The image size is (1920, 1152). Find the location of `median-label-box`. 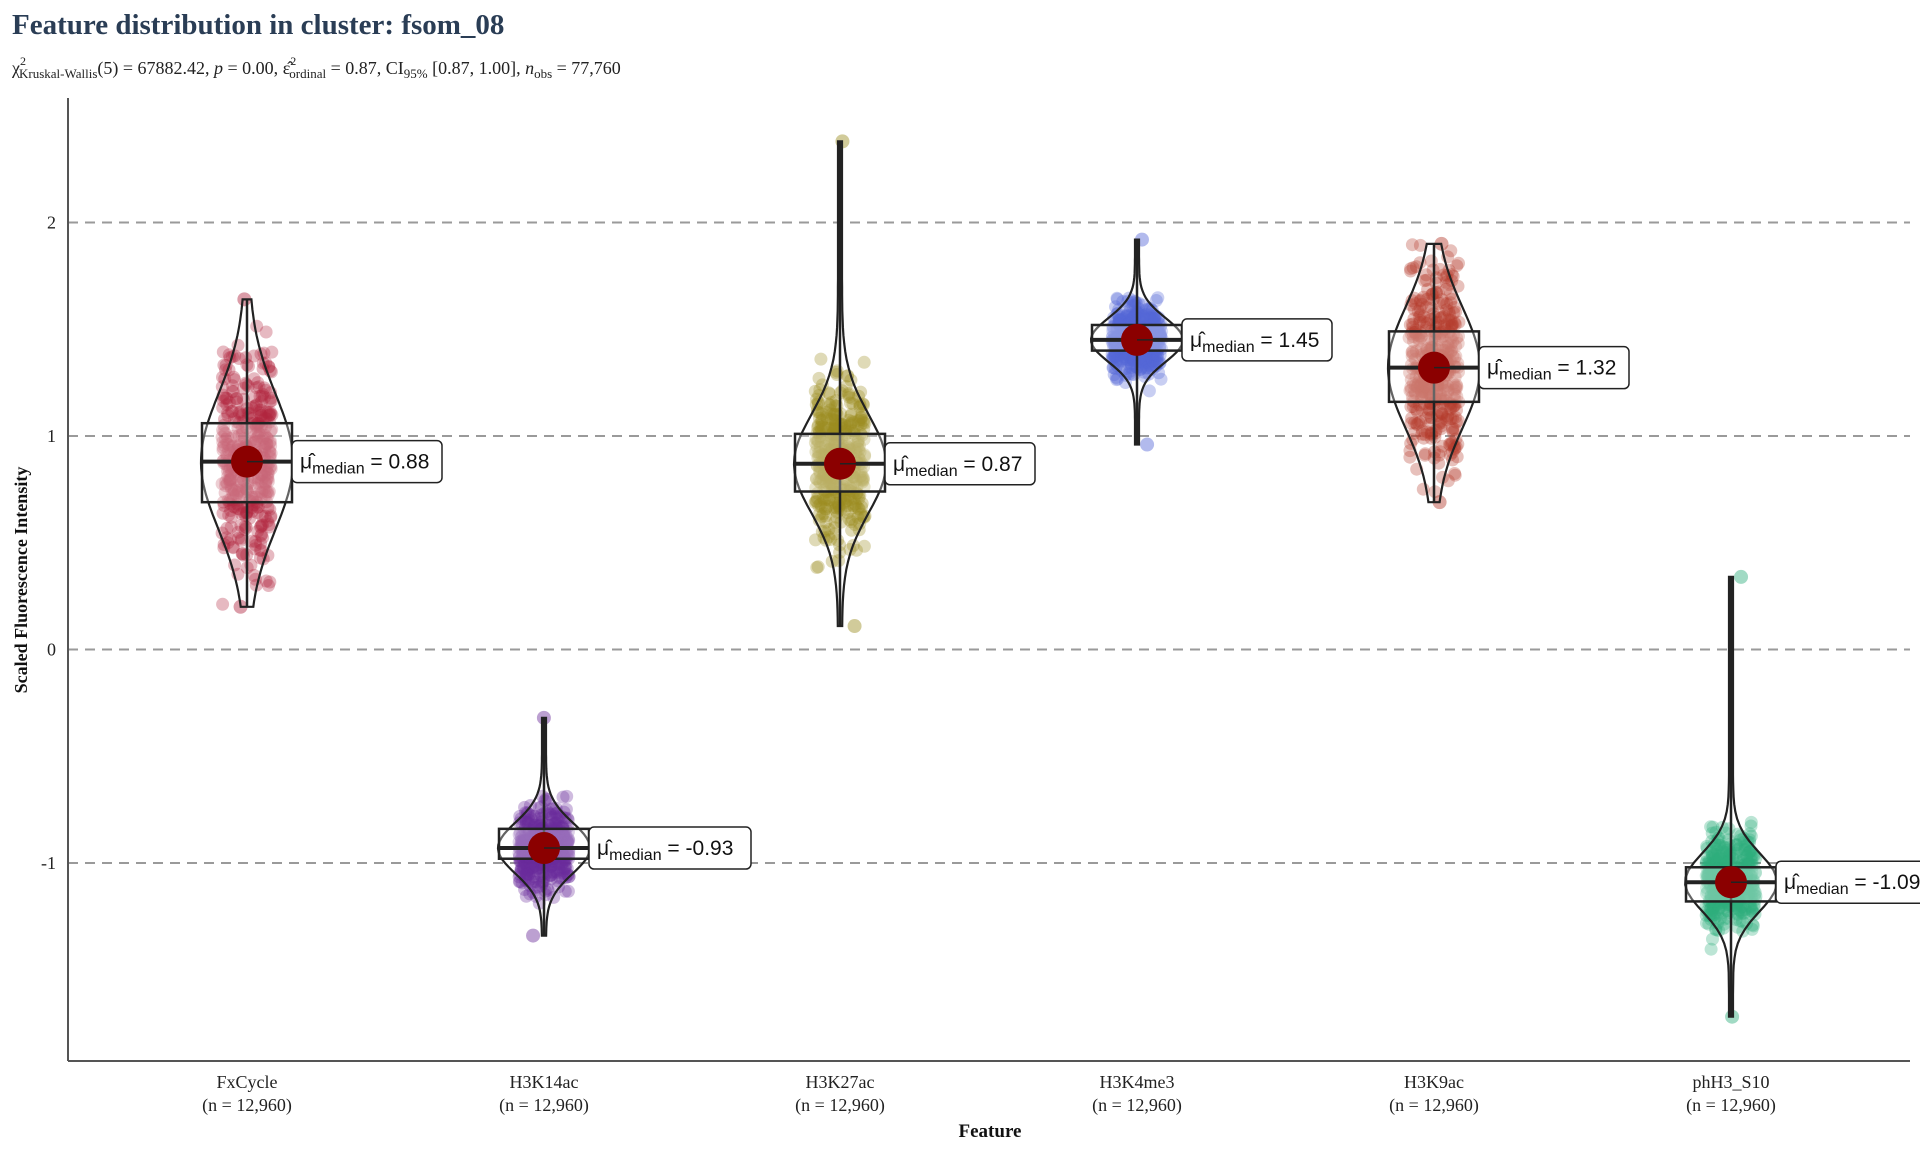

median-label-box is located at coordinates (1554, 367).